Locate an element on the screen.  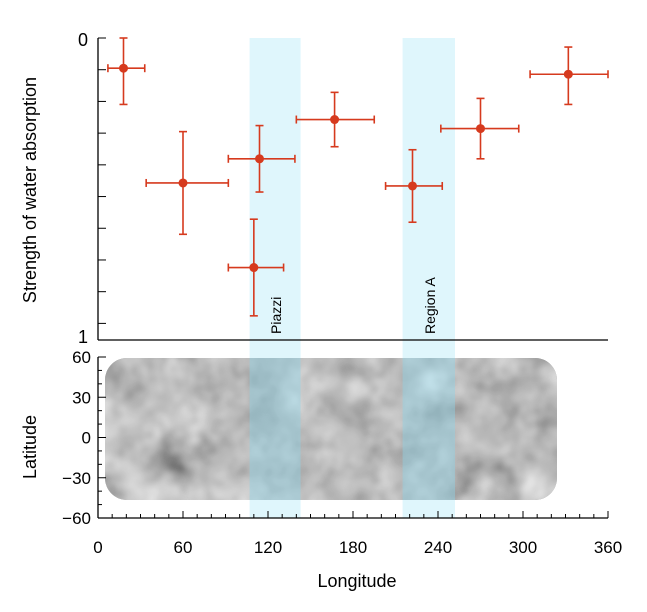
x-tick-label: 120 is located at coordinates (268, 547).